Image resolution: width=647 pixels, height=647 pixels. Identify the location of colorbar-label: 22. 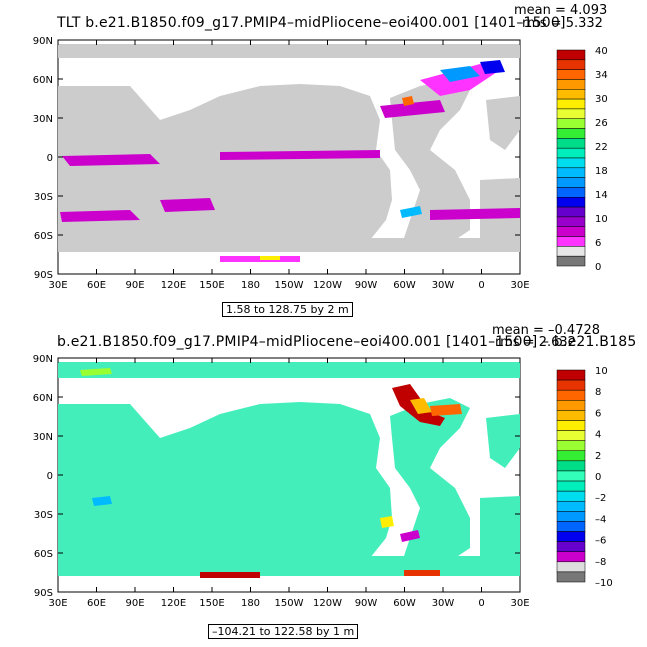
(601, 147).